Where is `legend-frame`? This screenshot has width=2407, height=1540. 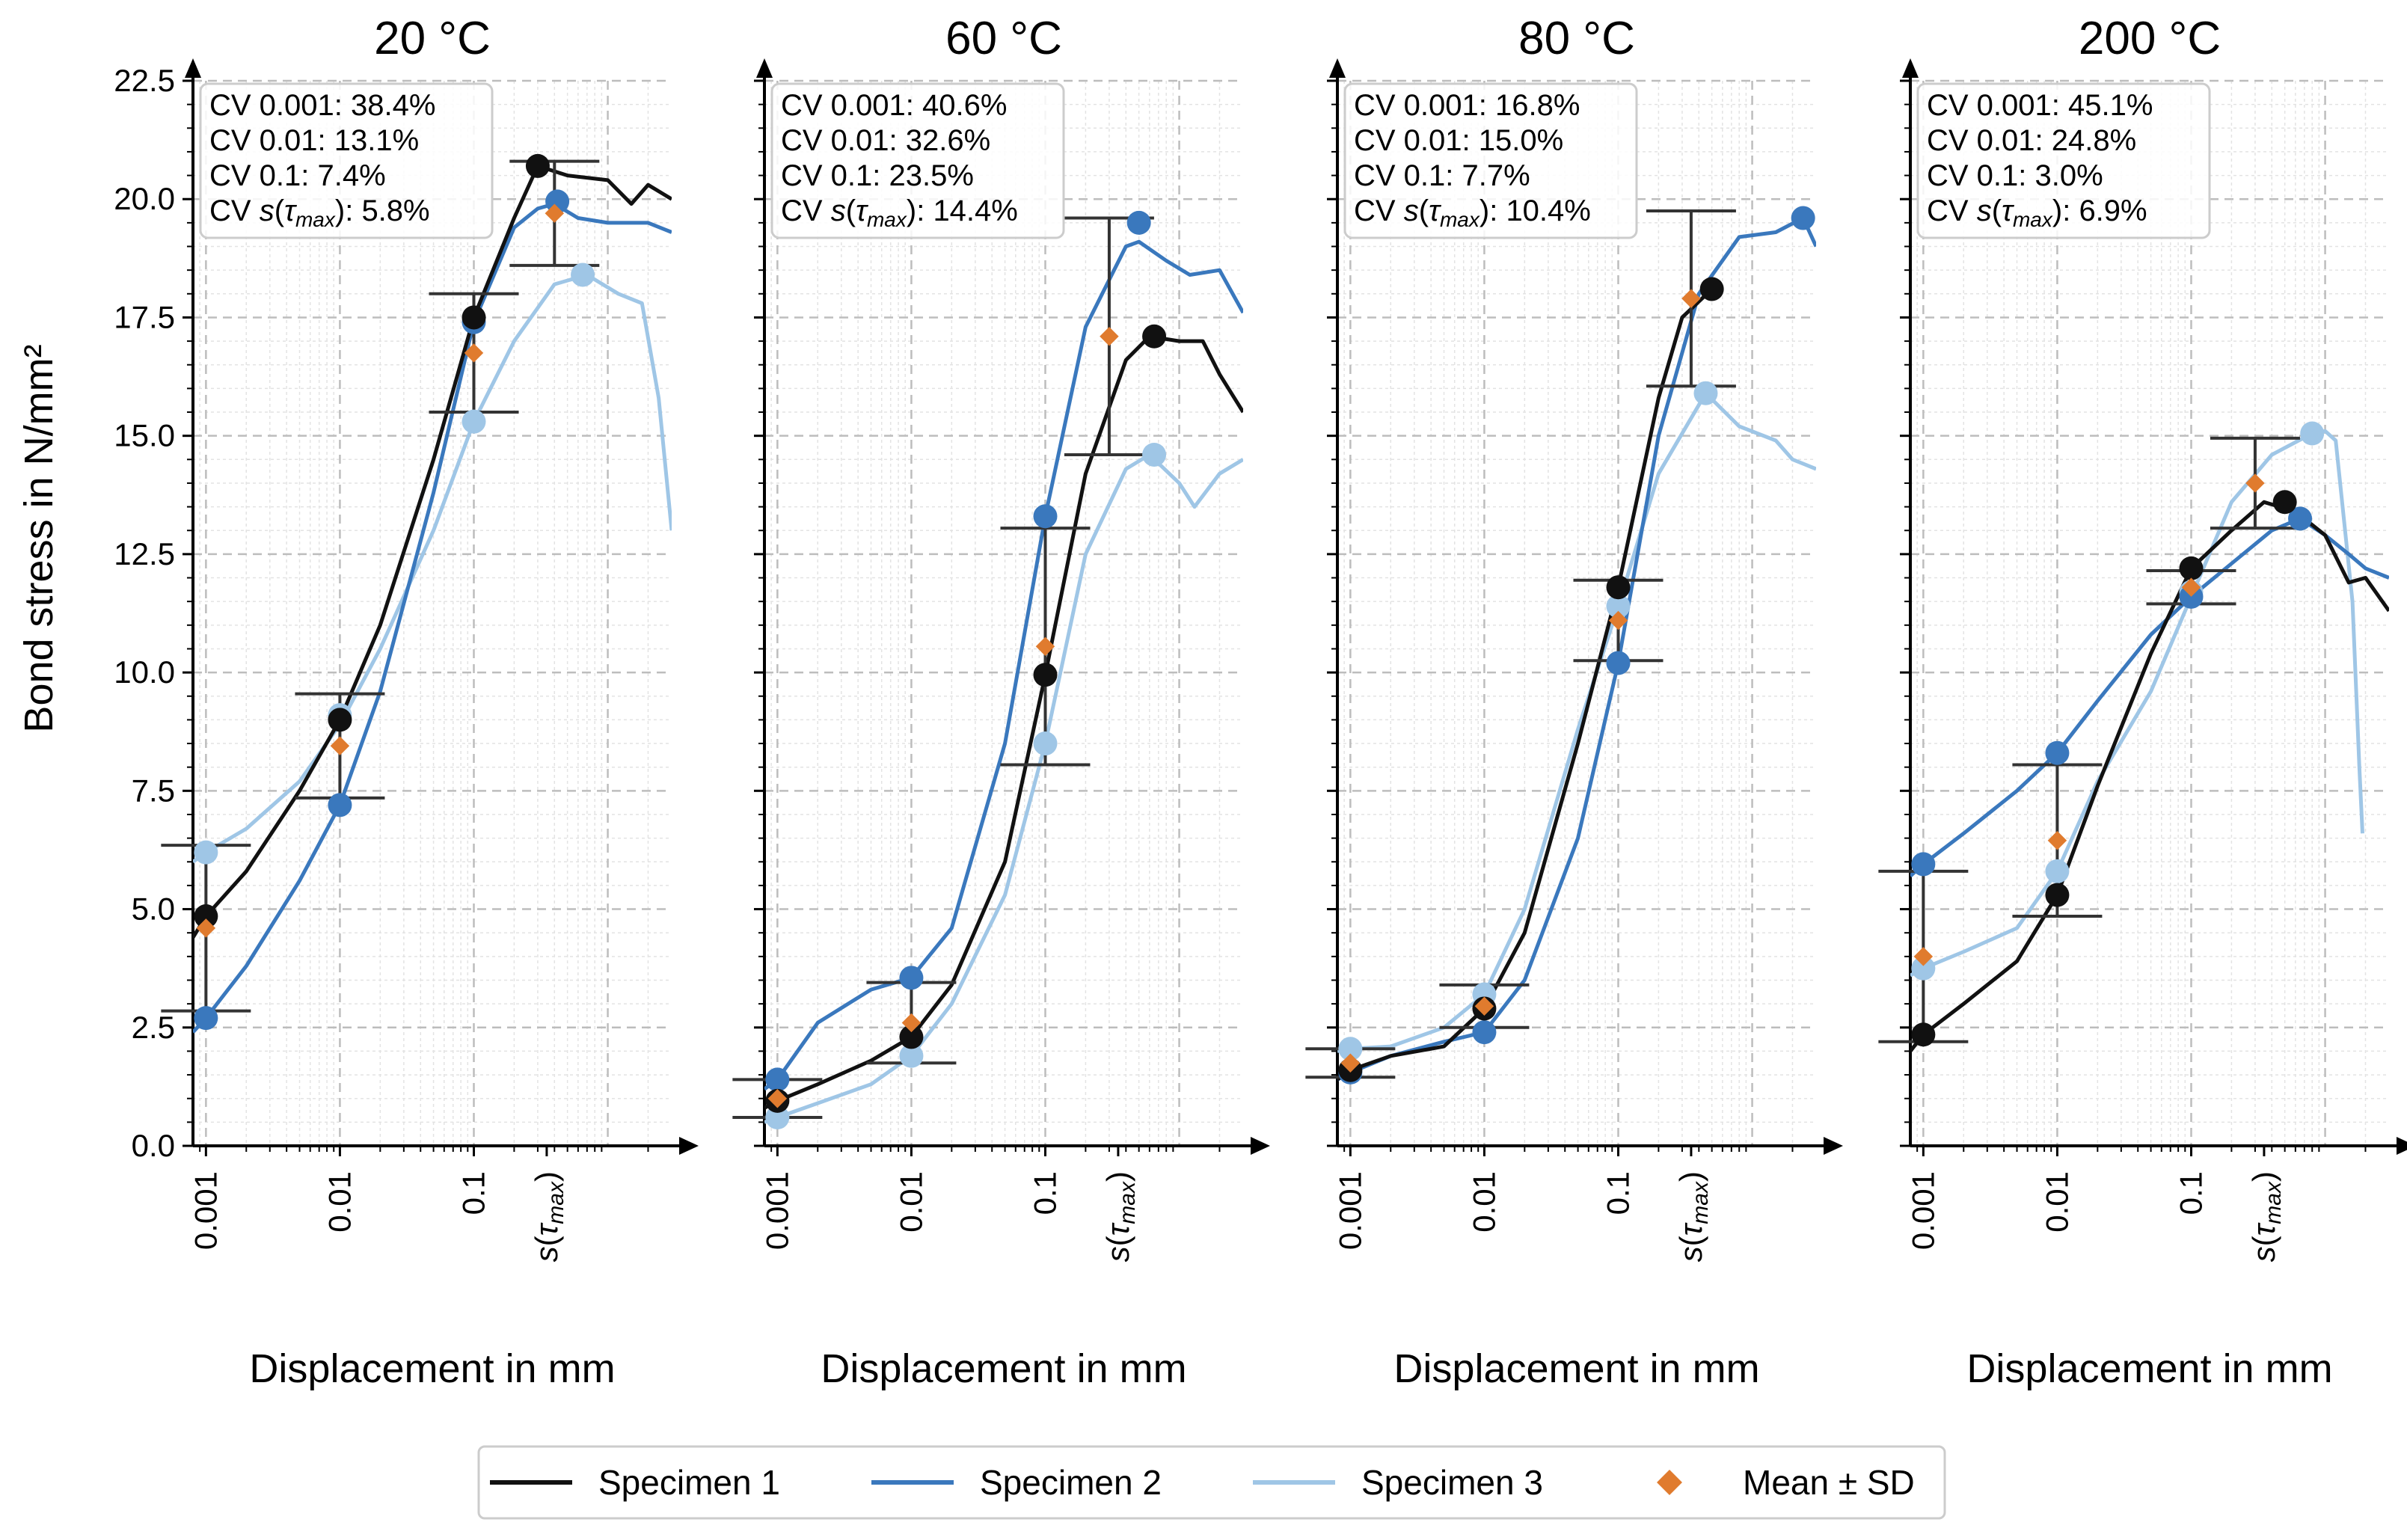
legend-frame is located at coordinates (1211, 1482).